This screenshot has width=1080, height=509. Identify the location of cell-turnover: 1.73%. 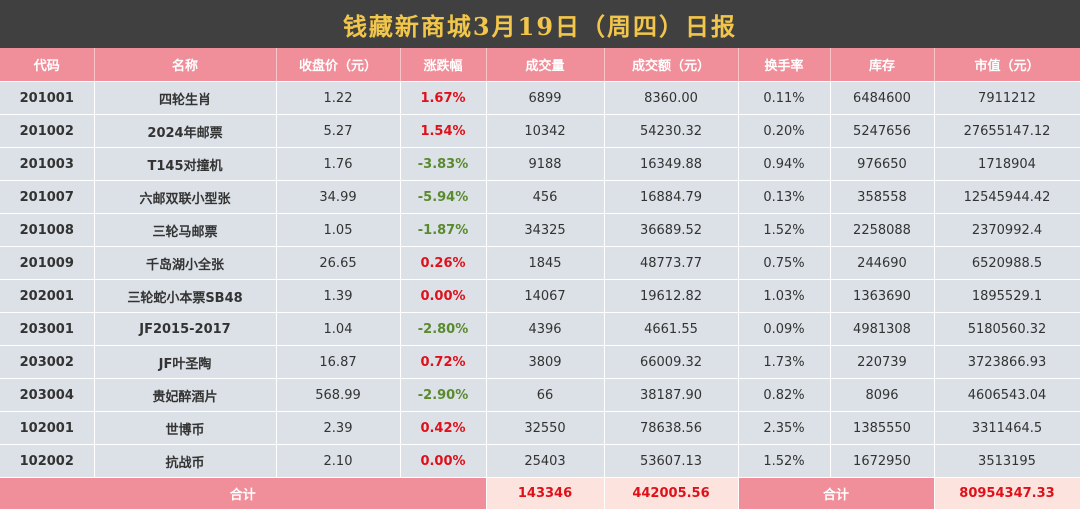
(784, 362).